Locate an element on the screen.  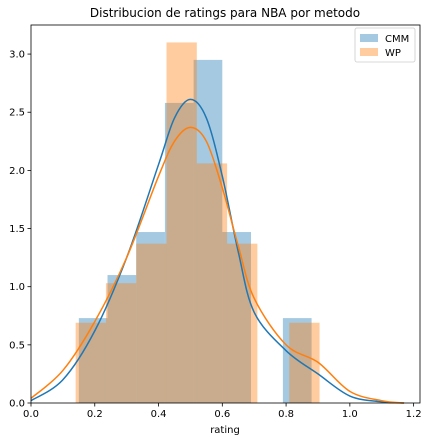
x-tick-label: 0.2 is located at coordinates (95, 414).